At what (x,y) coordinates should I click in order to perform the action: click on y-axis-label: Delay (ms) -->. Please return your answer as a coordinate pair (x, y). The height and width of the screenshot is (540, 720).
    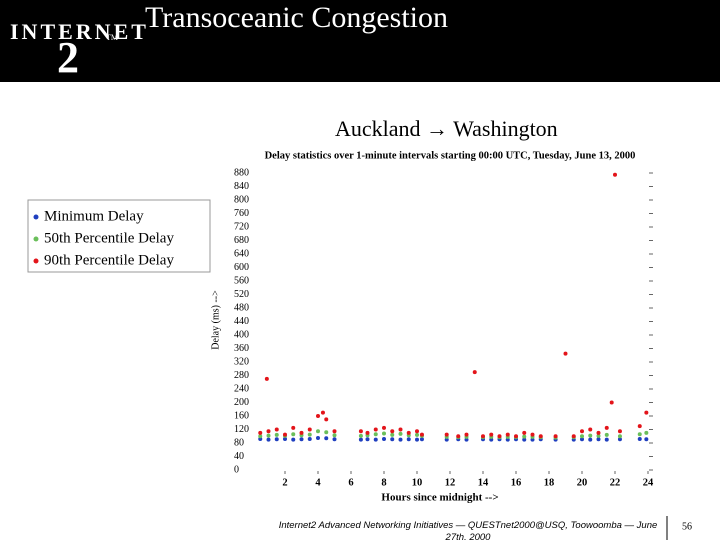
    Looking at the image, I should click on (215, 320).